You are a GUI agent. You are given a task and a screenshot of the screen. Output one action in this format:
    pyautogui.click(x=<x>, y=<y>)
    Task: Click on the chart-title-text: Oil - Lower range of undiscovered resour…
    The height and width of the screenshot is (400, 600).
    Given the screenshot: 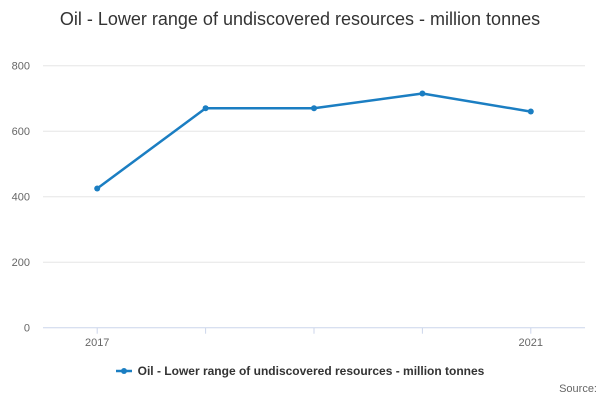 What is the action you would take?
    pyautogui.click(x=300, y=19)
    